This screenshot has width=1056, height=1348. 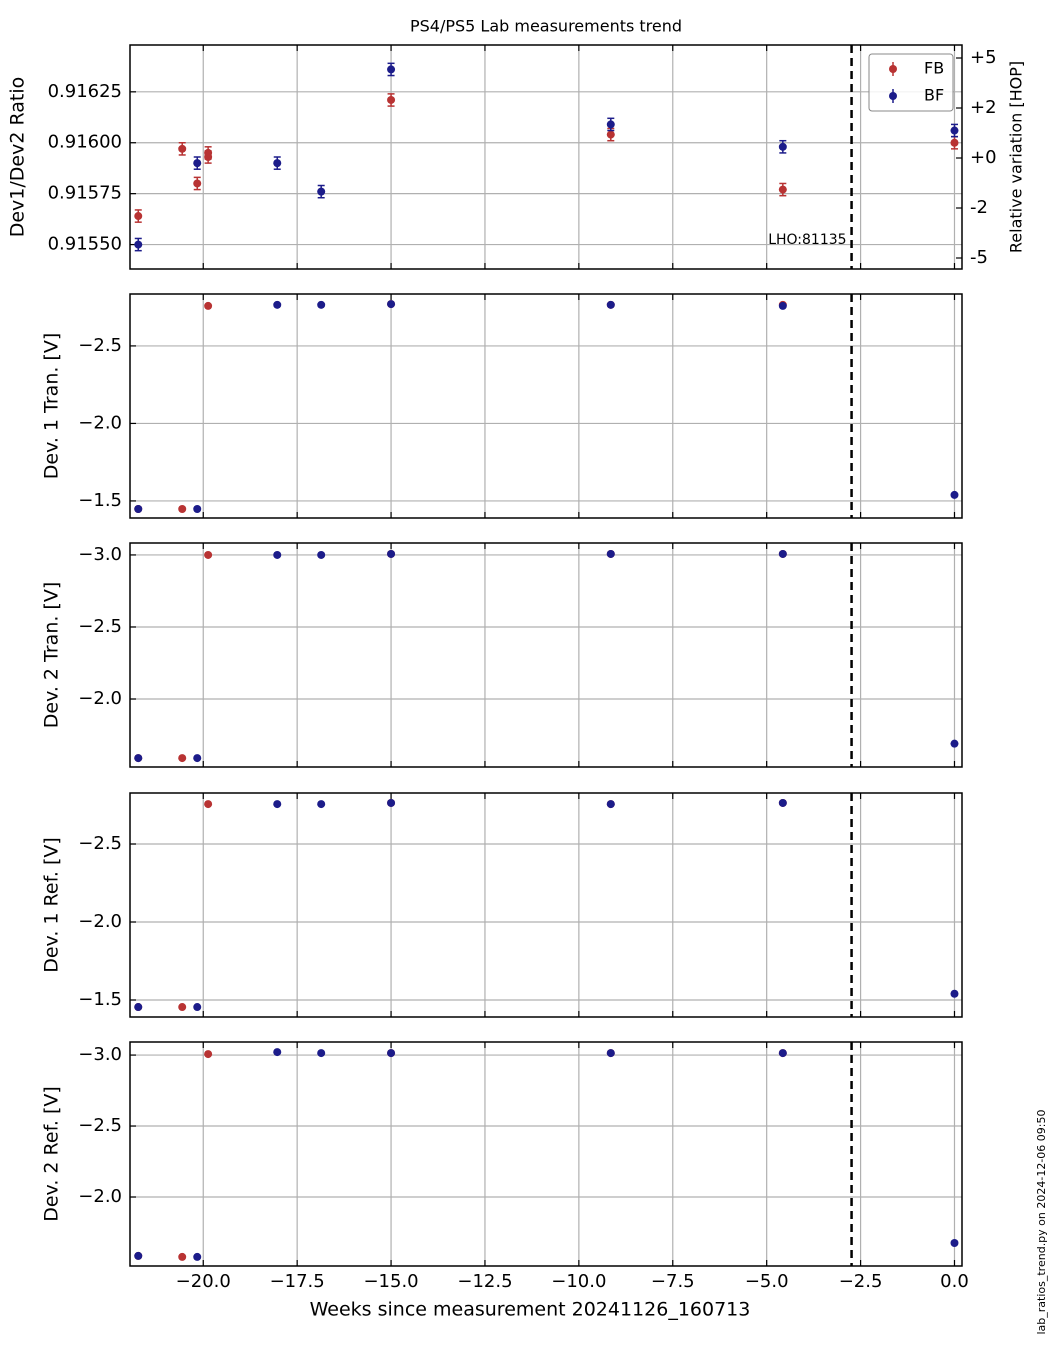 What do you see at coordinates (983, 57) in the screenshot?
I see `y2-tick-label: +5` at bounding box center [983, 57].